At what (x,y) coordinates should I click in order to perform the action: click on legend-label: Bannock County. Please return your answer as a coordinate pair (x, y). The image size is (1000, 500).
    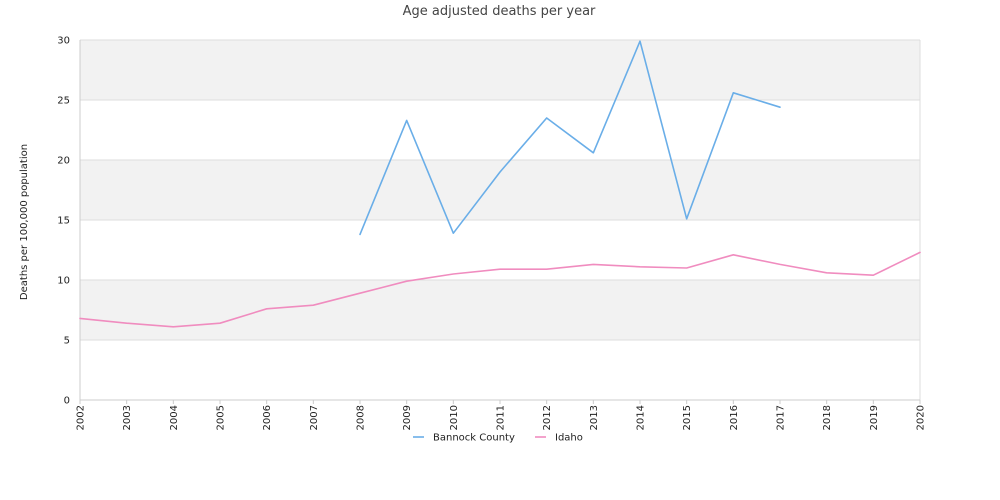
    Looking at the image, I should click on (474, 438).